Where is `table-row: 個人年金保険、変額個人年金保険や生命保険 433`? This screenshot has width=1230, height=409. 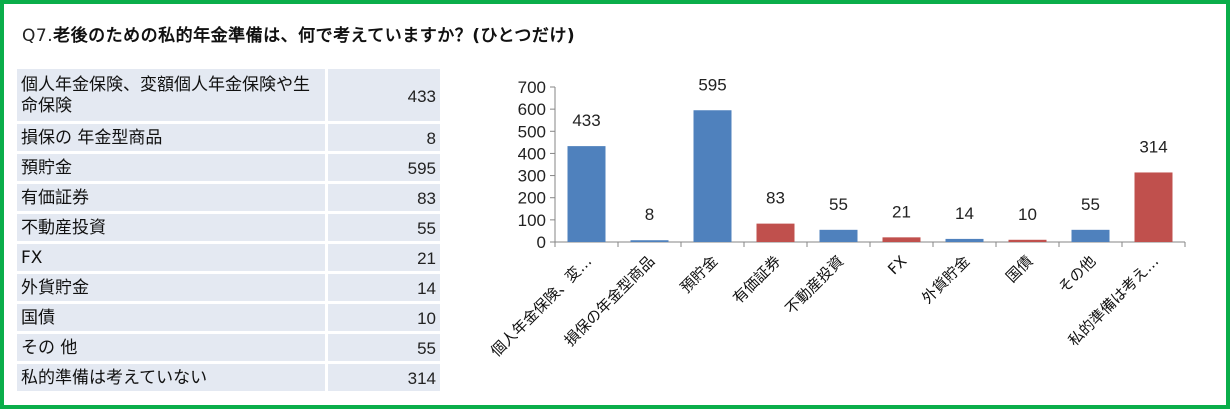 table-row: 個人年金保険、変額個人年金保険や生命保険 433 is located at coordinates (228, 95).